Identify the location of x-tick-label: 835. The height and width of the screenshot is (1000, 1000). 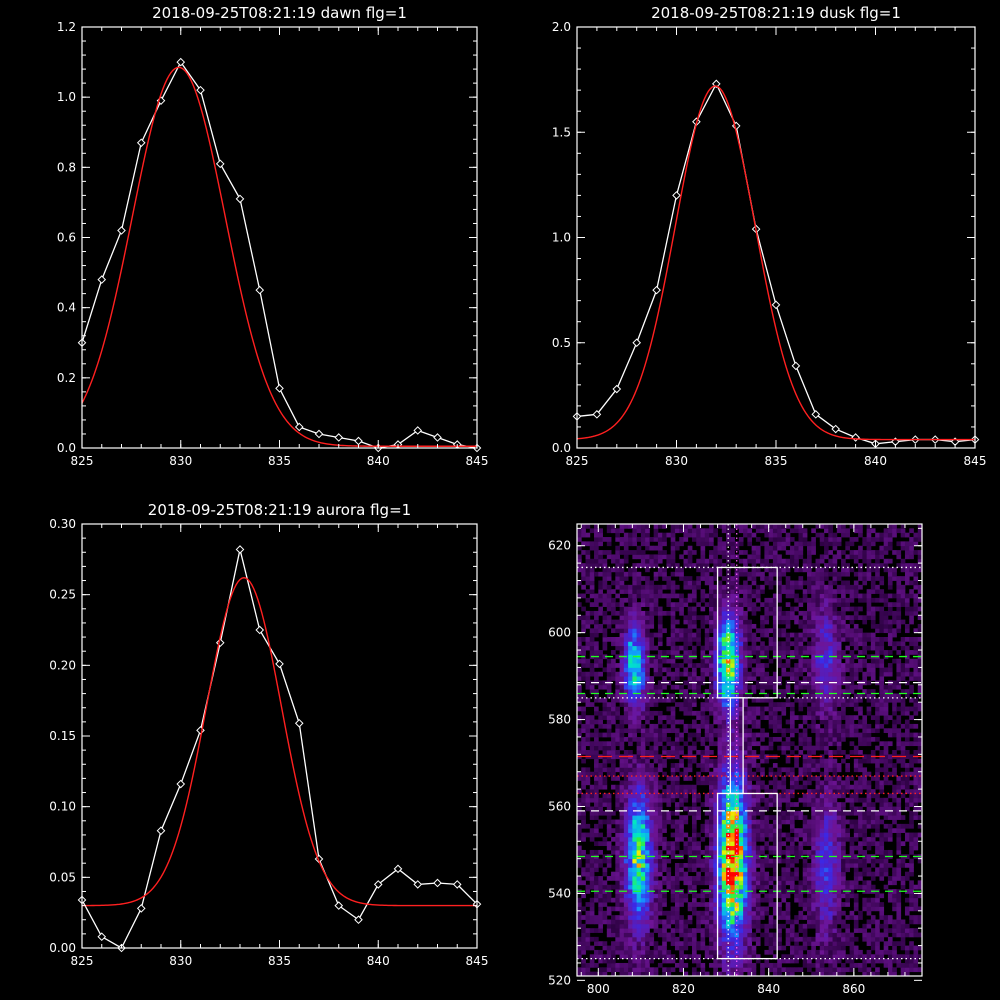
(279, 461).